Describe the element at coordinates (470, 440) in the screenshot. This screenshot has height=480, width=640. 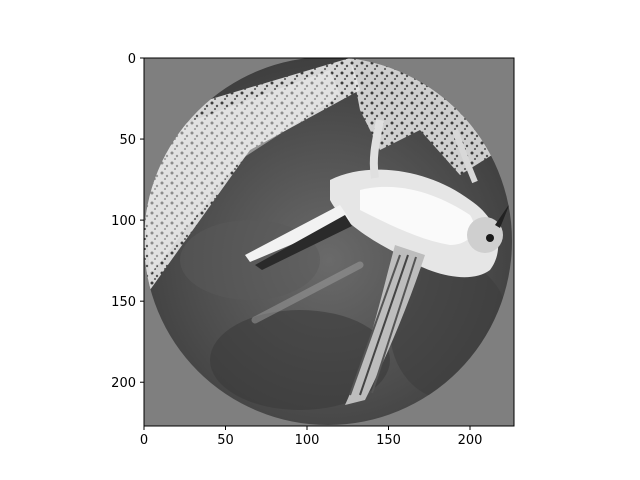
I see `x-tick-label: 200` at that location.